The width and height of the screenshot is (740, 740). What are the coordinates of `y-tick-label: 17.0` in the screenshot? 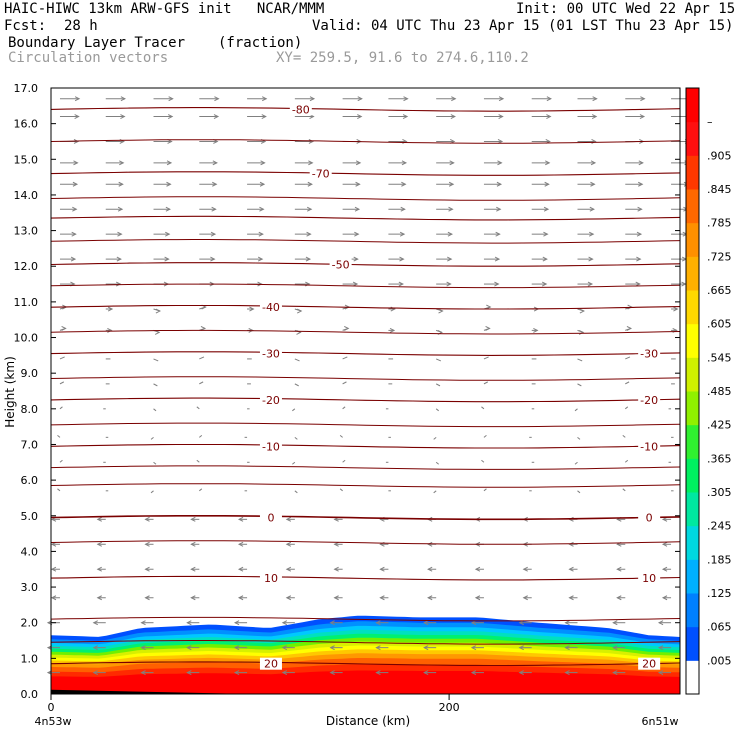 It's located at (26, 88).